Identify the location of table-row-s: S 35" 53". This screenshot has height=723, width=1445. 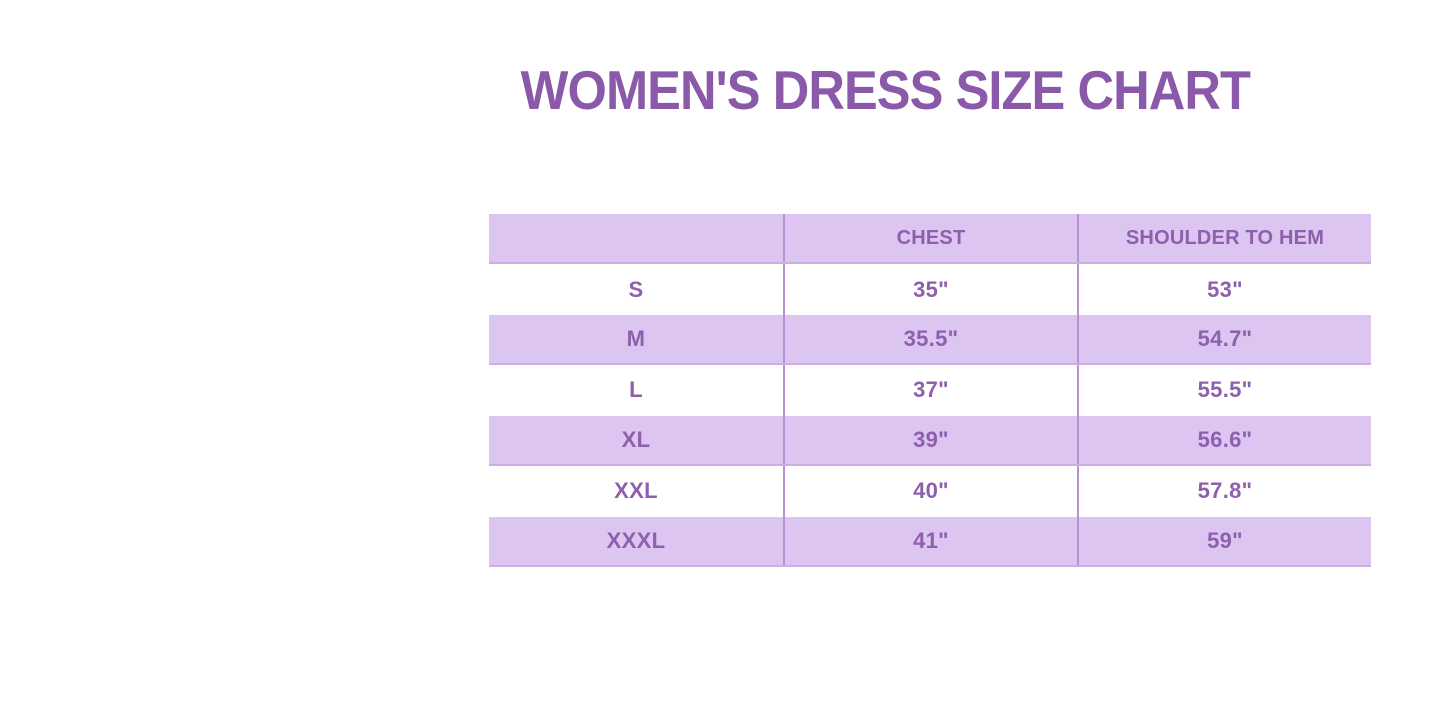
(930, 289).